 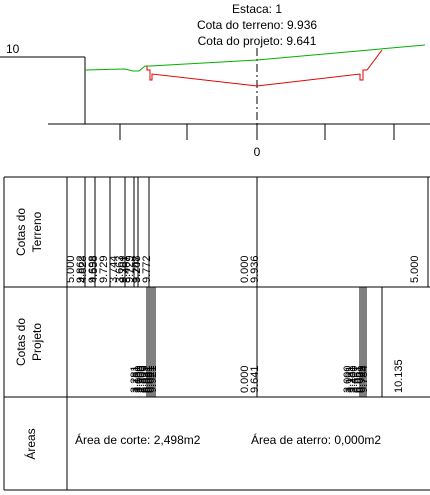 I want to click on terrain-distance-value: 4.828, so click(x=83, y=269).